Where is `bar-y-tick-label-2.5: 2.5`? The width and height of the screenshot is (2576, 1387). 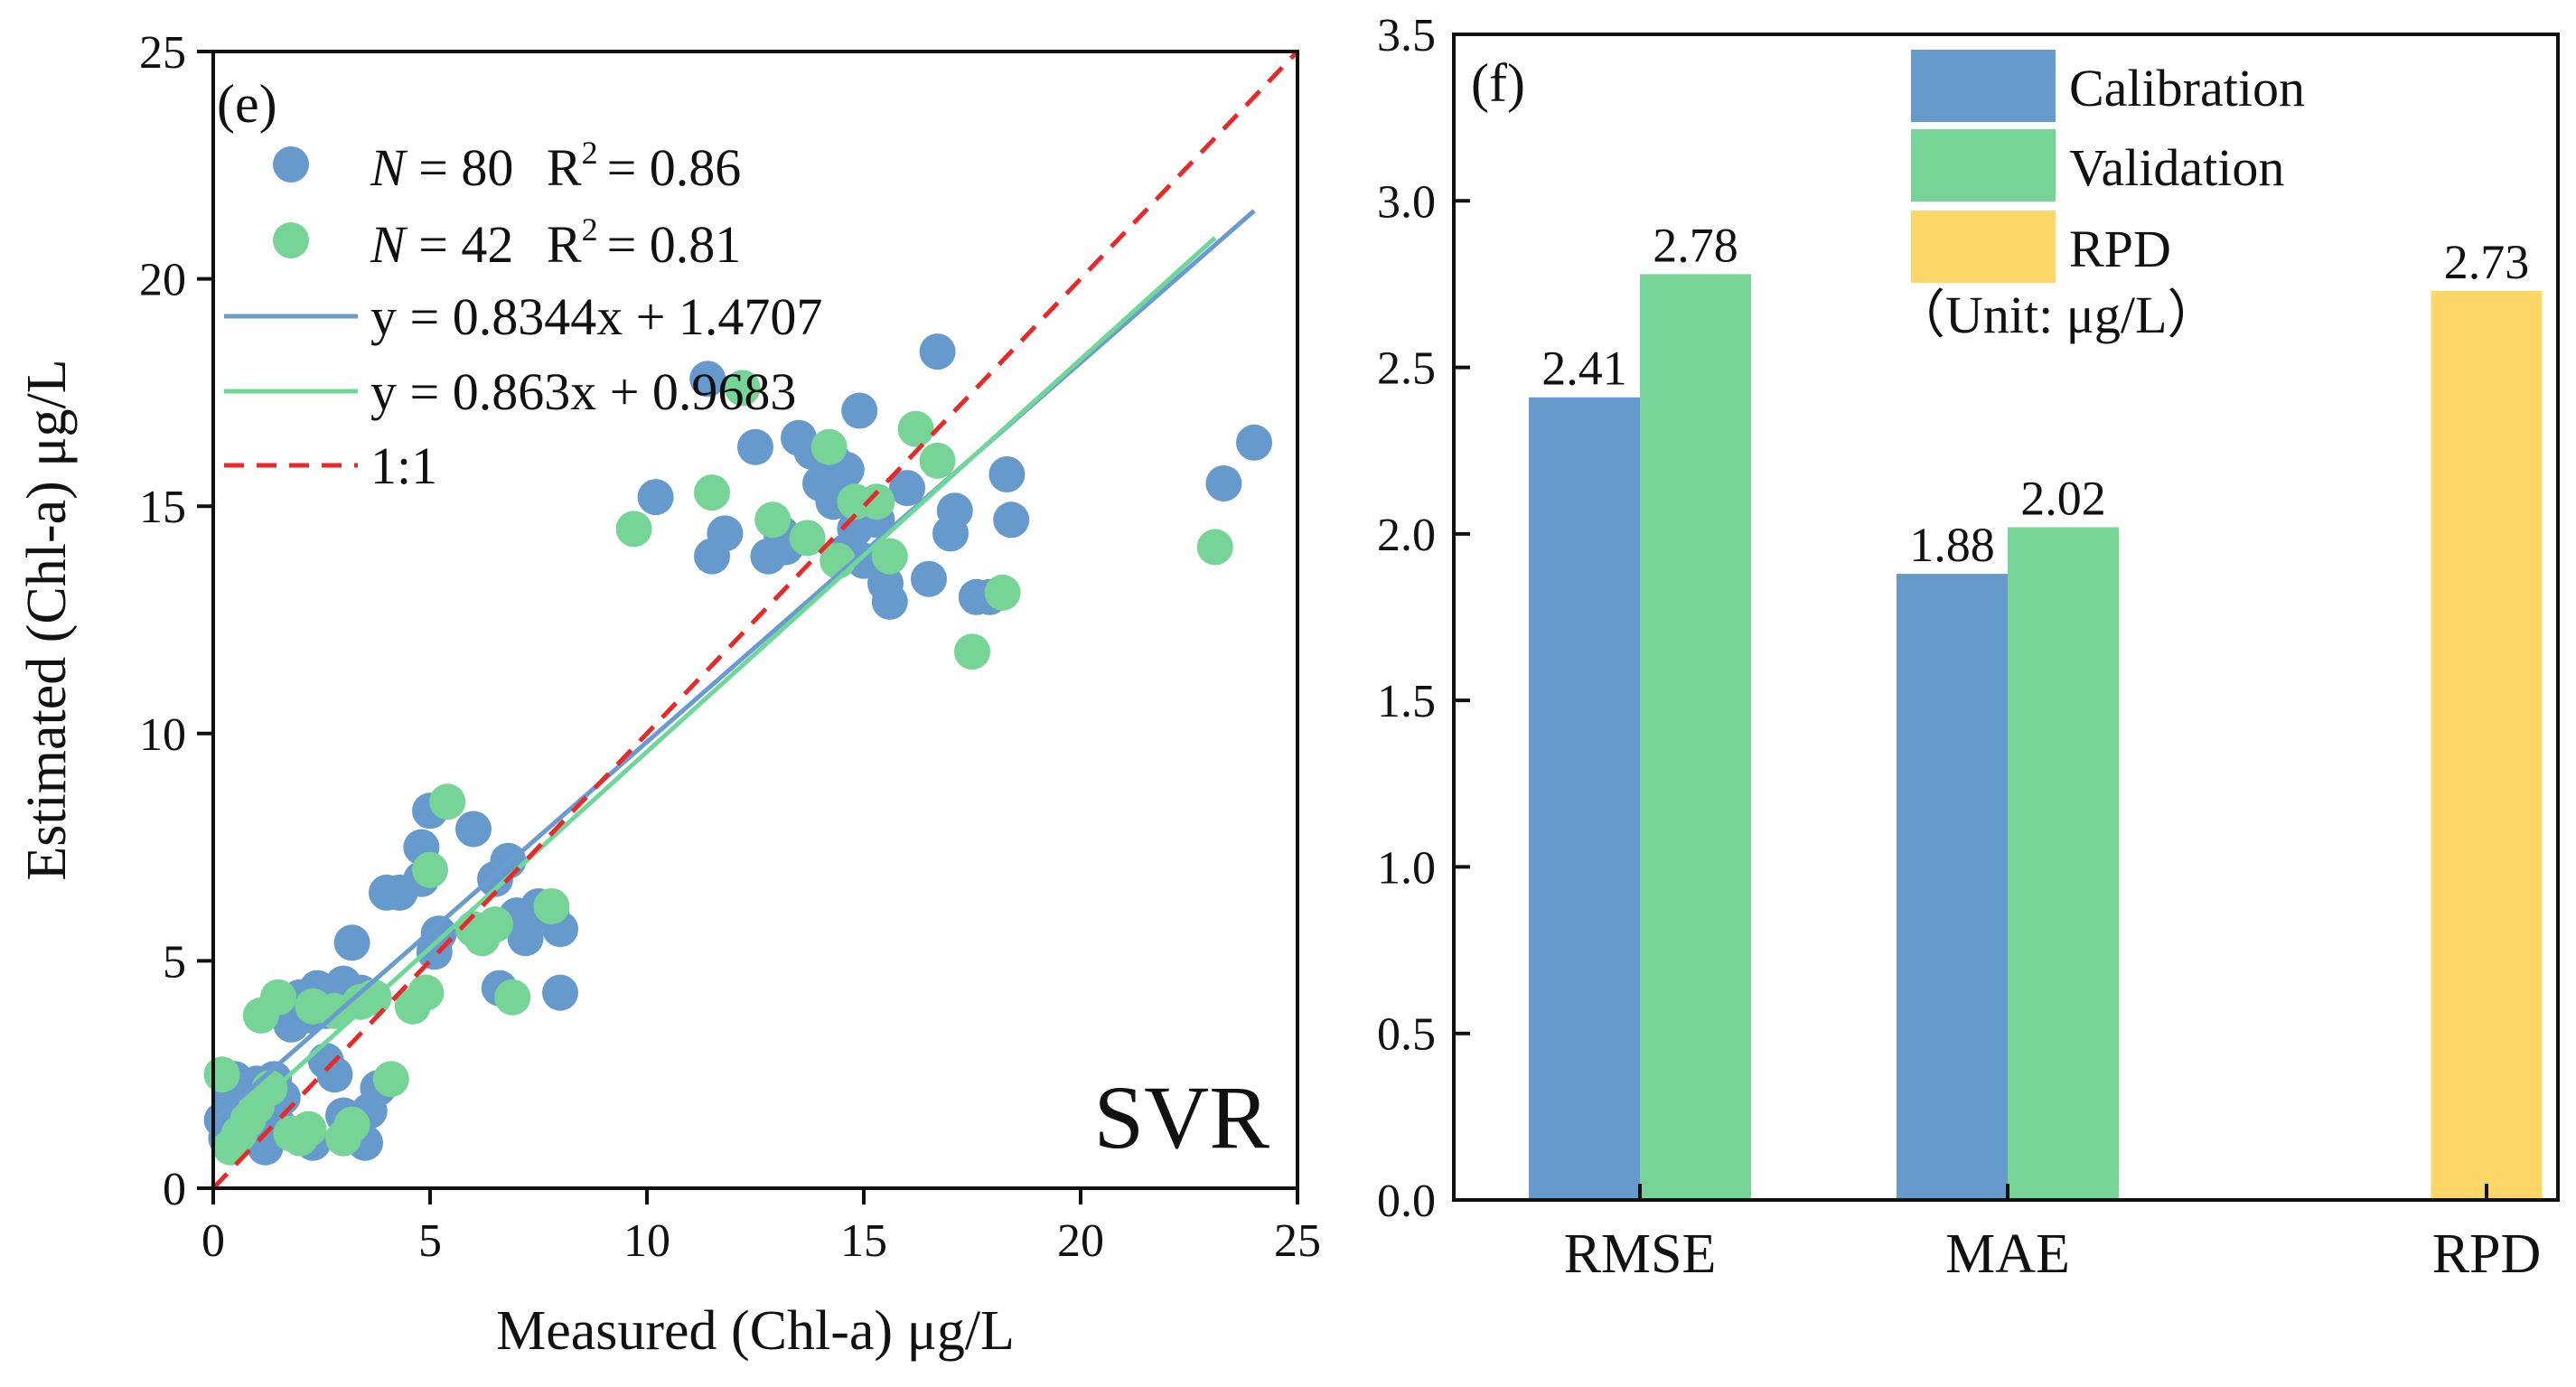 bar-y-tick-label-2.5: 2.5 is located at coordinates (1406, 369).